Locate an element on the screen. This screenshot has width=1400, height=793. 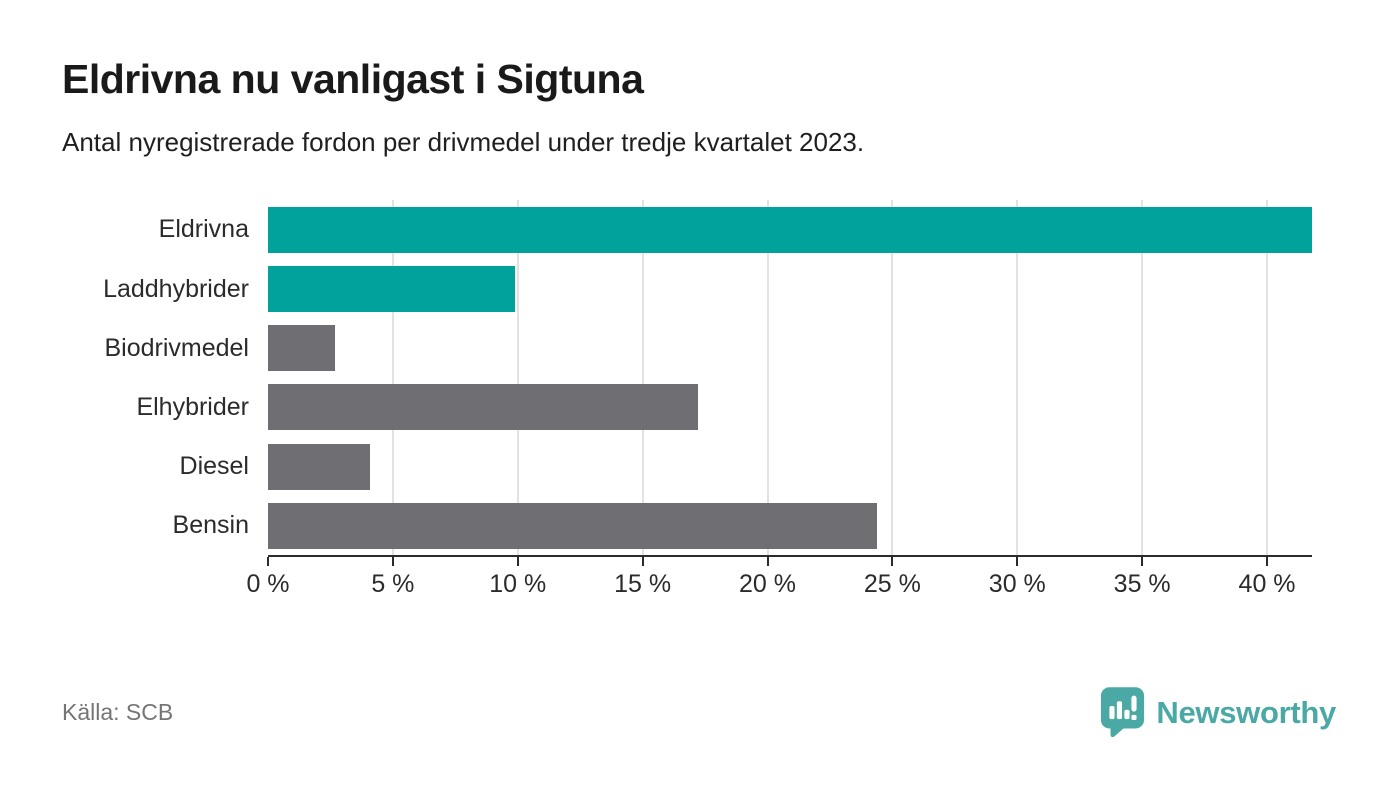
bar-biodrivmedel is located at coordinates (302, 348).